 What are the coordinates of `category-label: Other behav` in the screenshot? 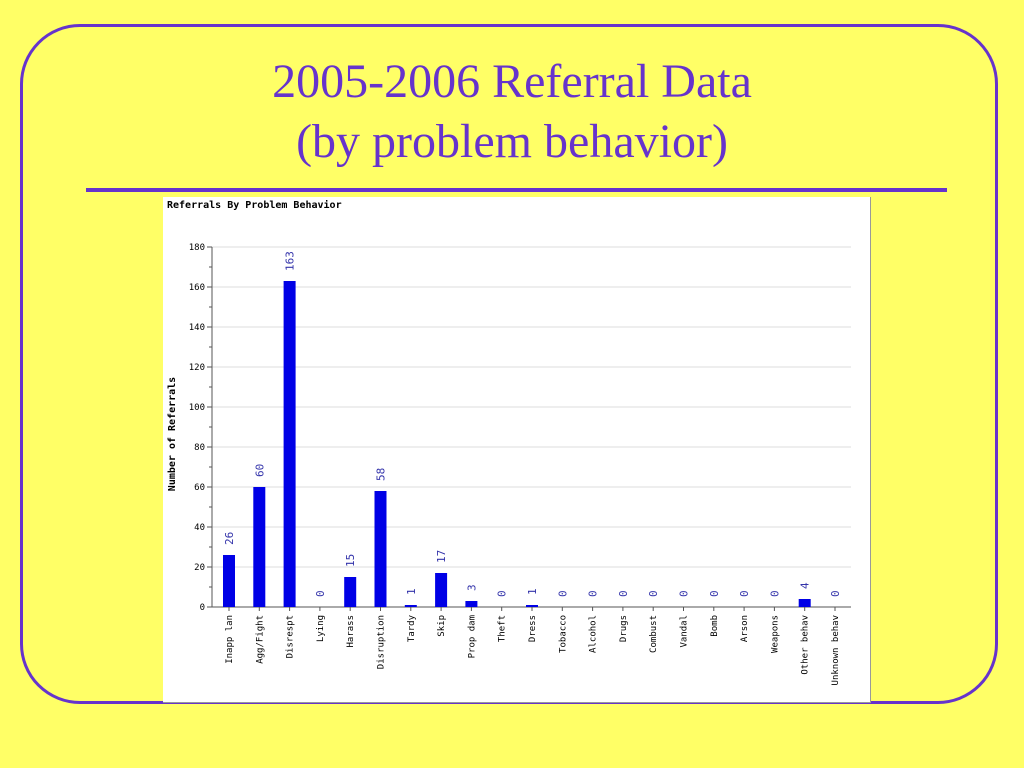 It's located at (806, 645).